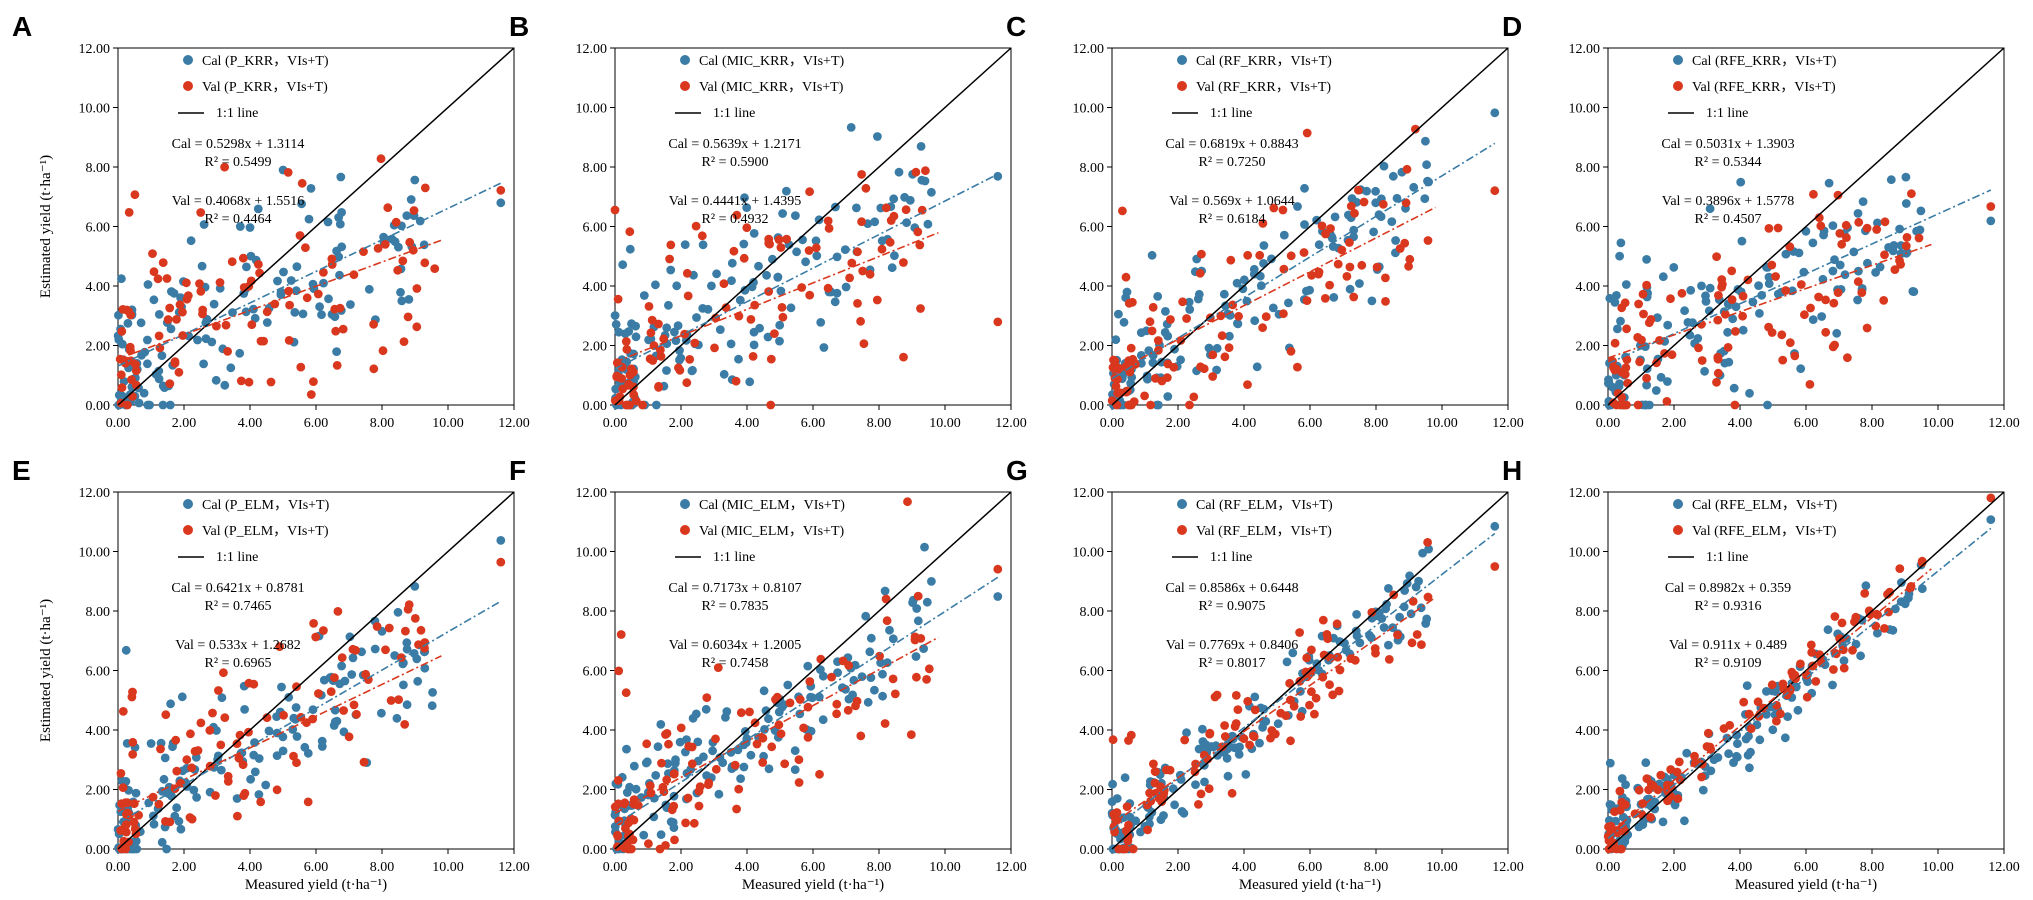 Image resolution: width=2033 pixels, height=900 pixels. I want to click on val-equation: Val = 0.7769x + 0.8406, so click(1232, 645).